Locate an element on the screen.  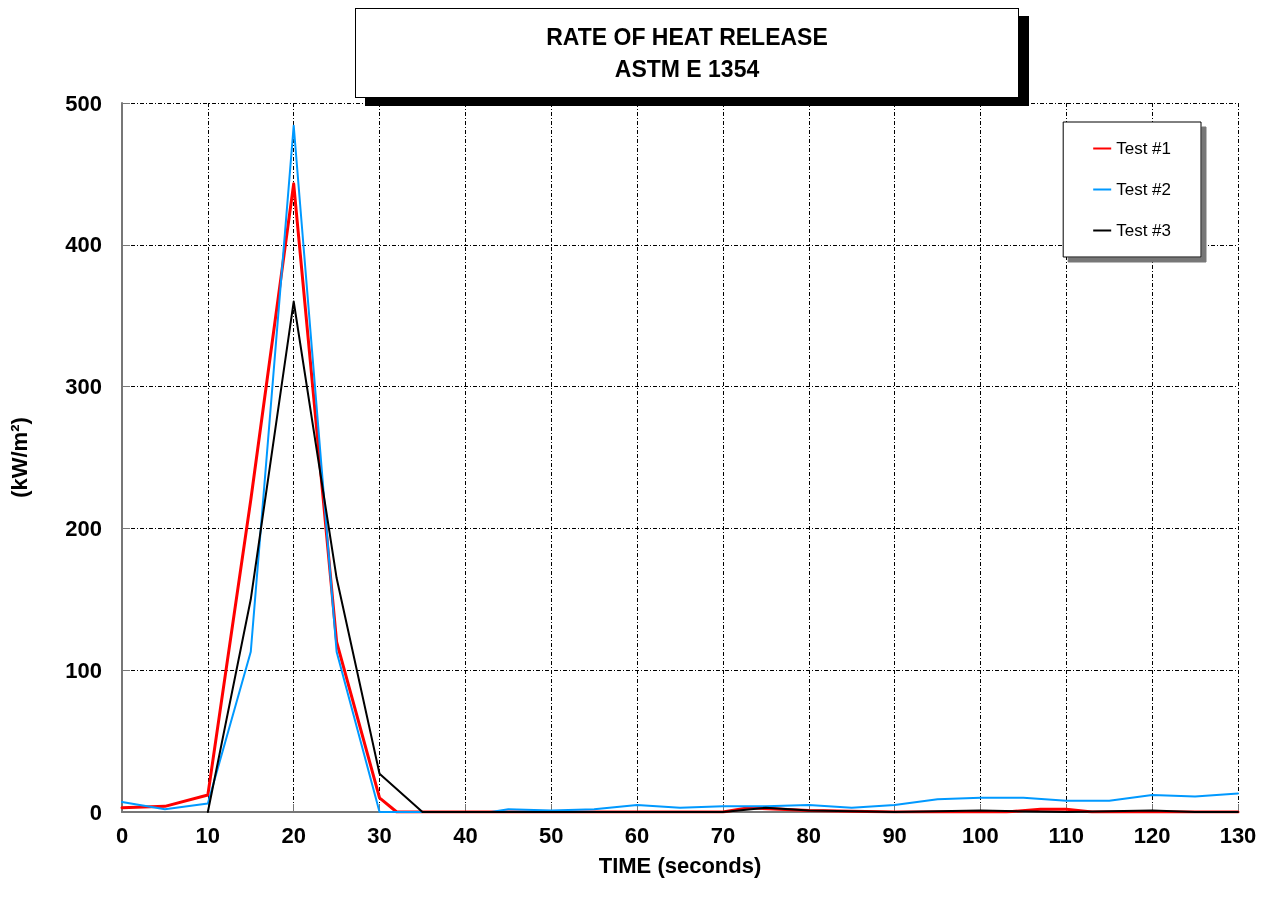
x-tick-label: 120 is located at coordinates (1152, 835).